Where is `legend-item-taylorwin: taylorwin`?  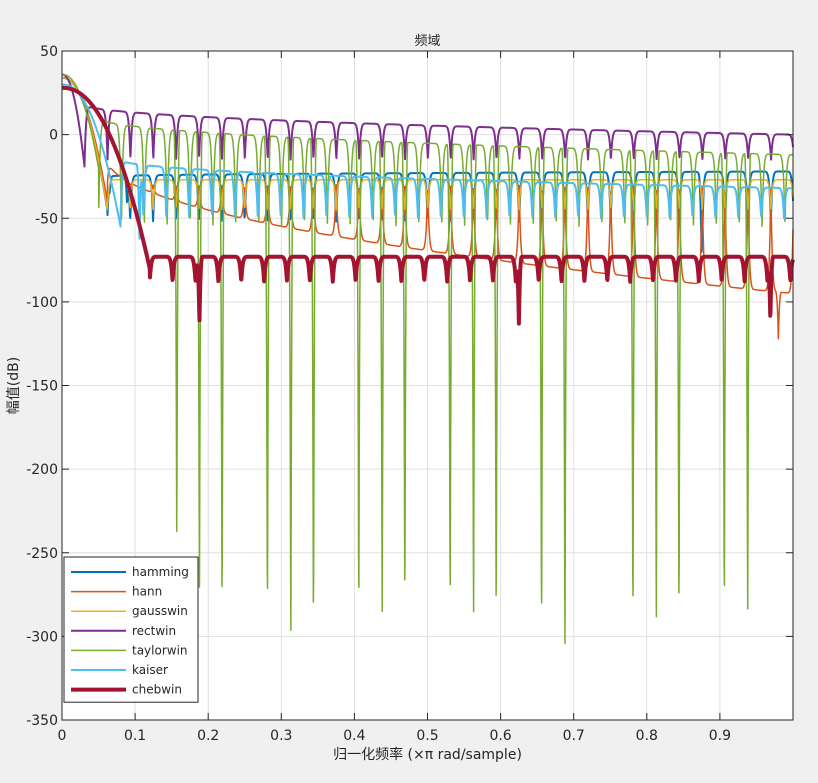
legend-item-taylorwin: taylorwin is located at coordinates (129, 650).